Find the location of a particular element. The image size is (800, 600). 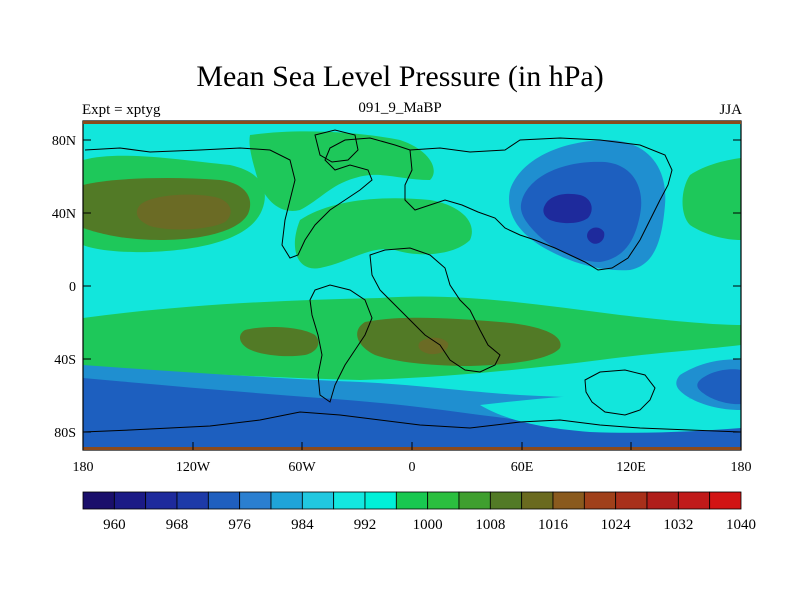

colorbar-label: 1000 is located at coordinates (428, 525).